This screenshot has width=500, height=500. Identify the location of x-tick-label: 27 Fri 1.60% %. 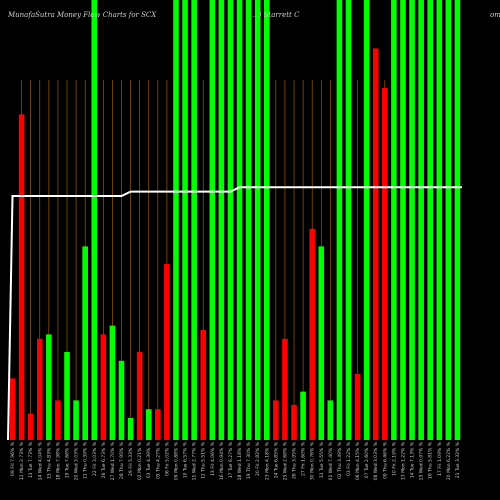
(304, 458).